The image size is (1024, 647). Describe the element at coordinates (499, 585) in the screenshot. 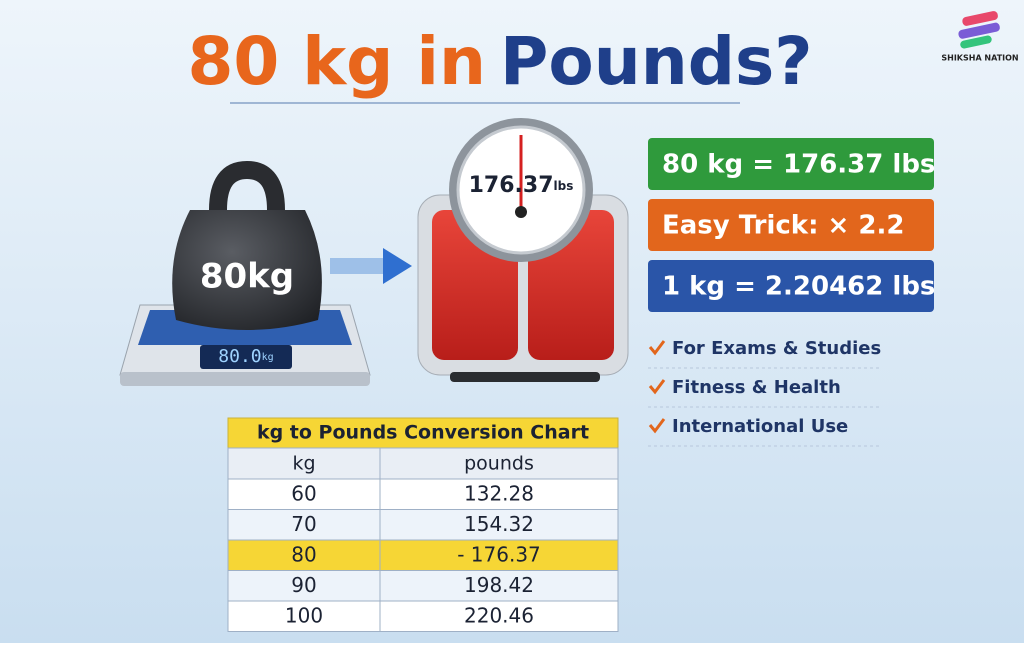

I see `table-cell: 198.42` at that location.